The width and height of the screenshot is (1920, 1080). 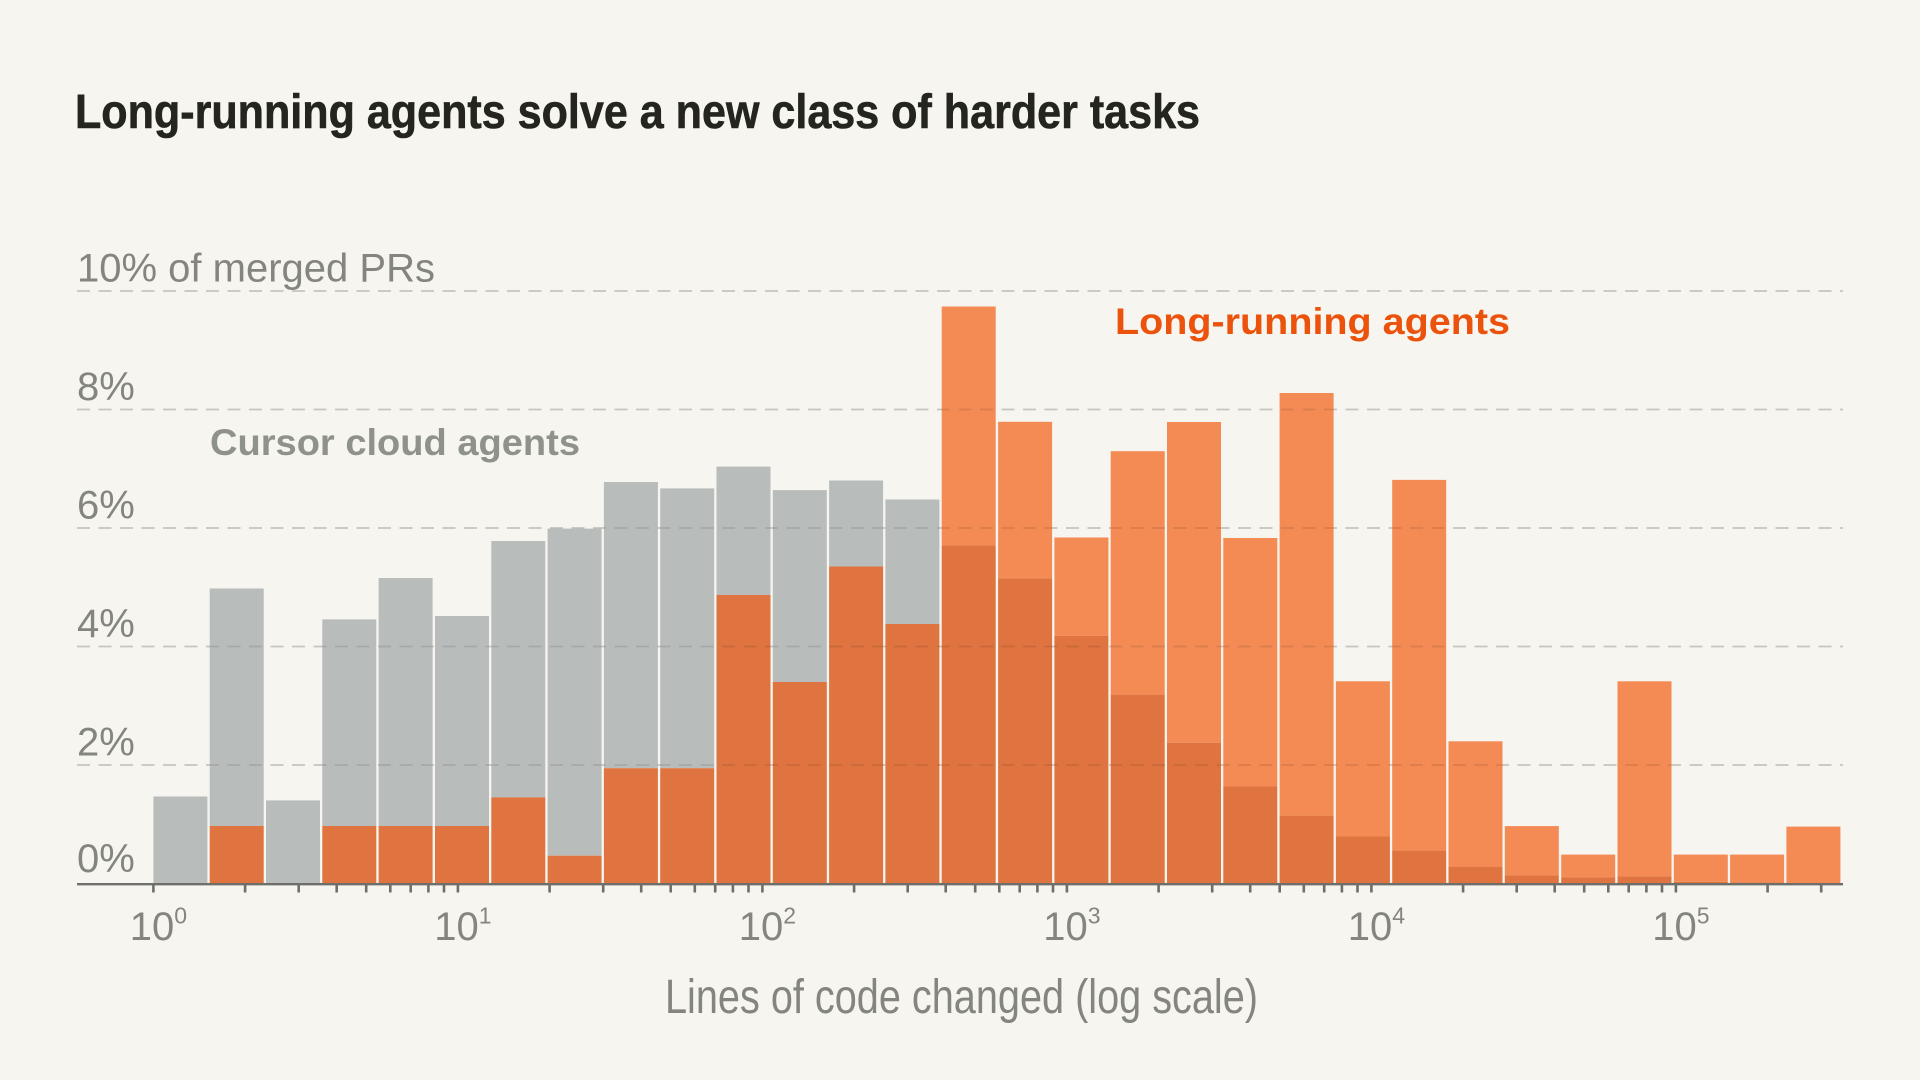 I want to click on svg-text: Long-running agents, so click(x=1312, y=321).